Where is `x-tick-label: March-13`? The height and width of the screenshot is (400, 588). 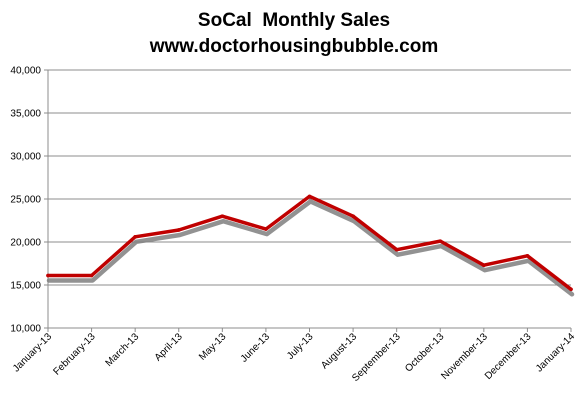 x-tick-label: March-13 is located at coordinates (123, 350).